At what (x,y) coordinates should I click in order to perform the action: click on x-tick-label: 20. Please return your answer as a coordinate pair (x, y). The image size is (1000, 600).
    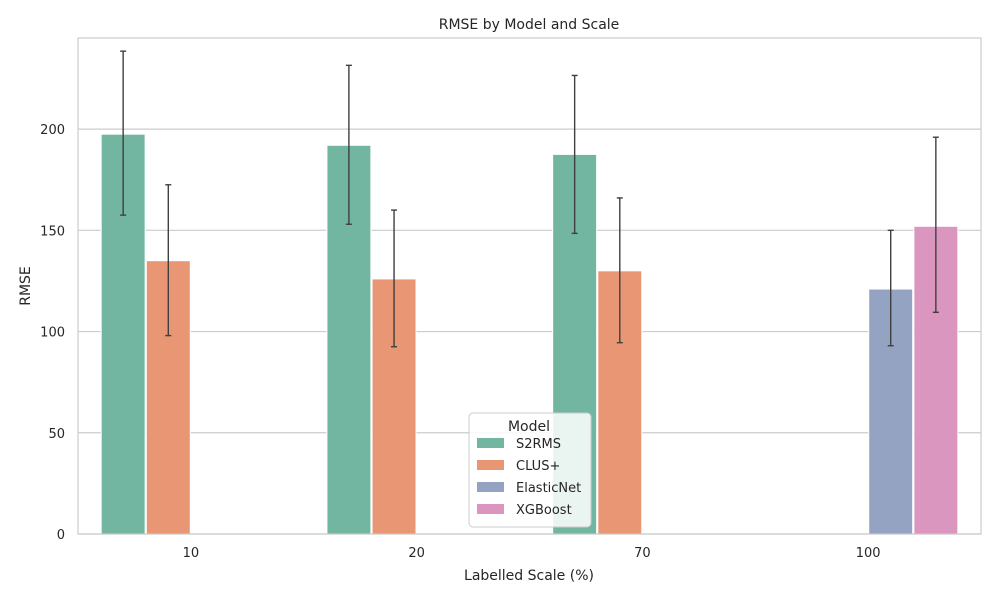
    Looking at the image, I should click on (416, 553).